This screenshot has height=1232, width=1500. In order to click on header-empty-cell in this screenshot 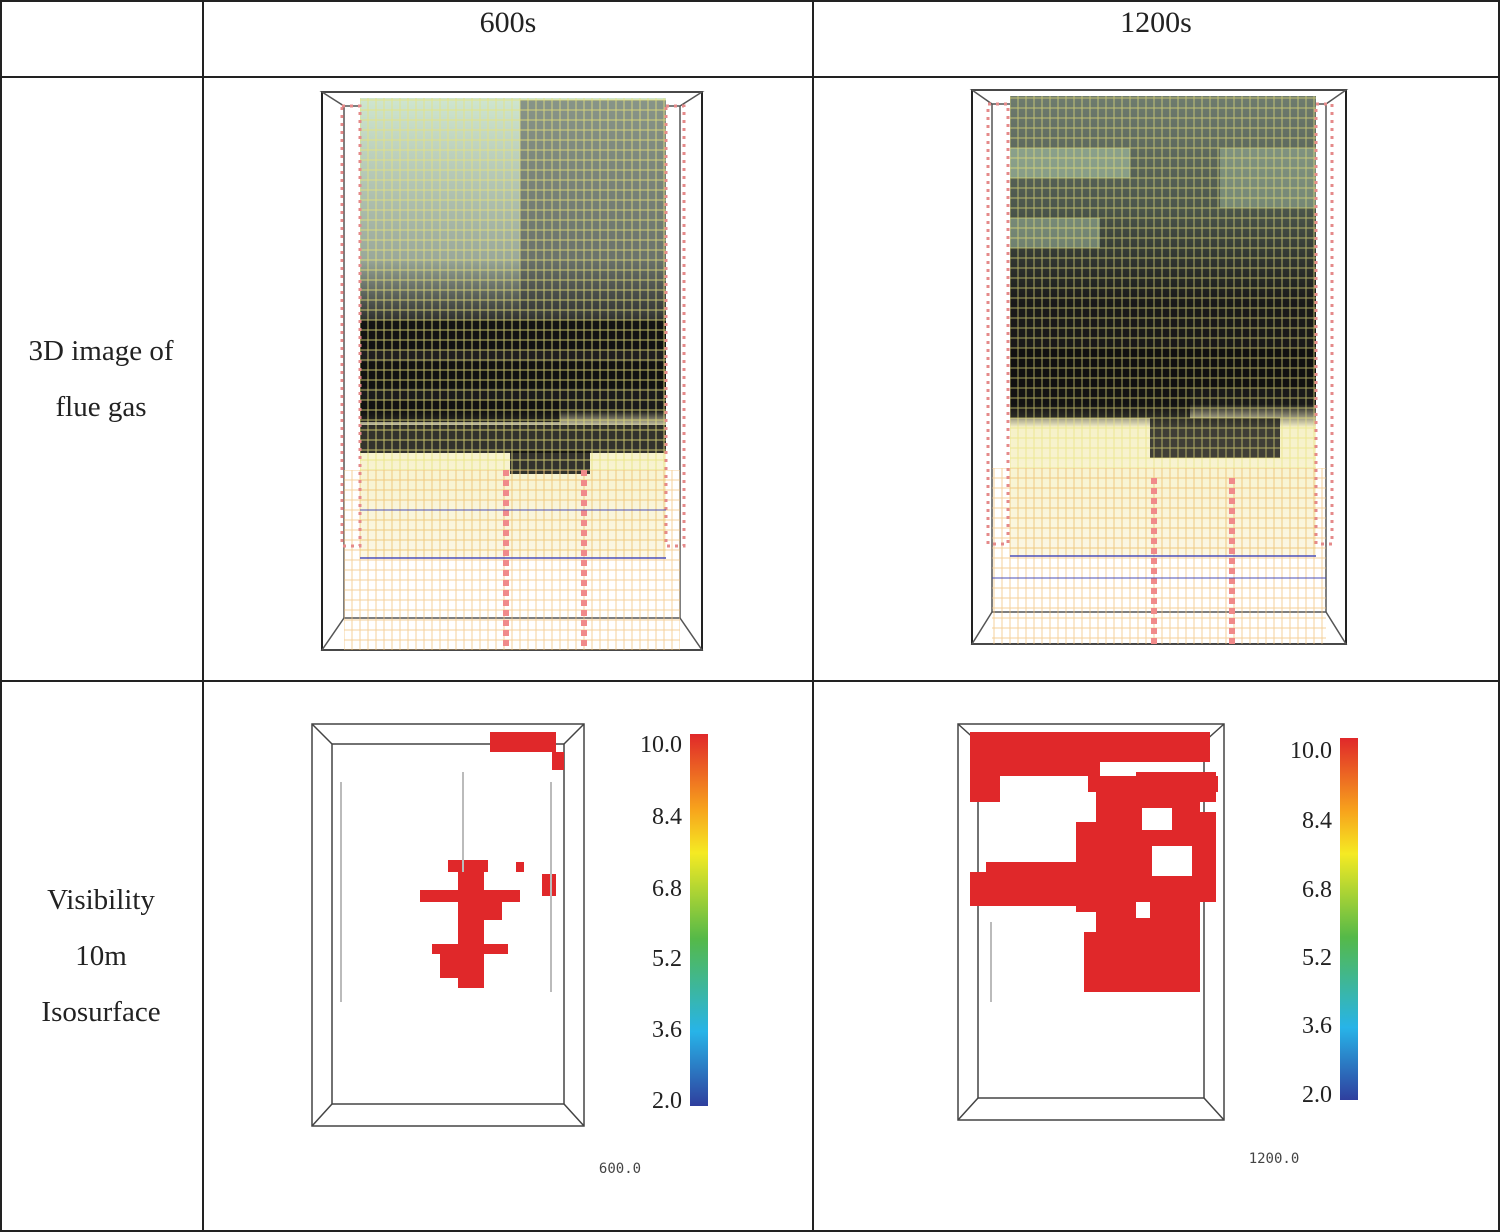, I will do `click(102, 39)`.